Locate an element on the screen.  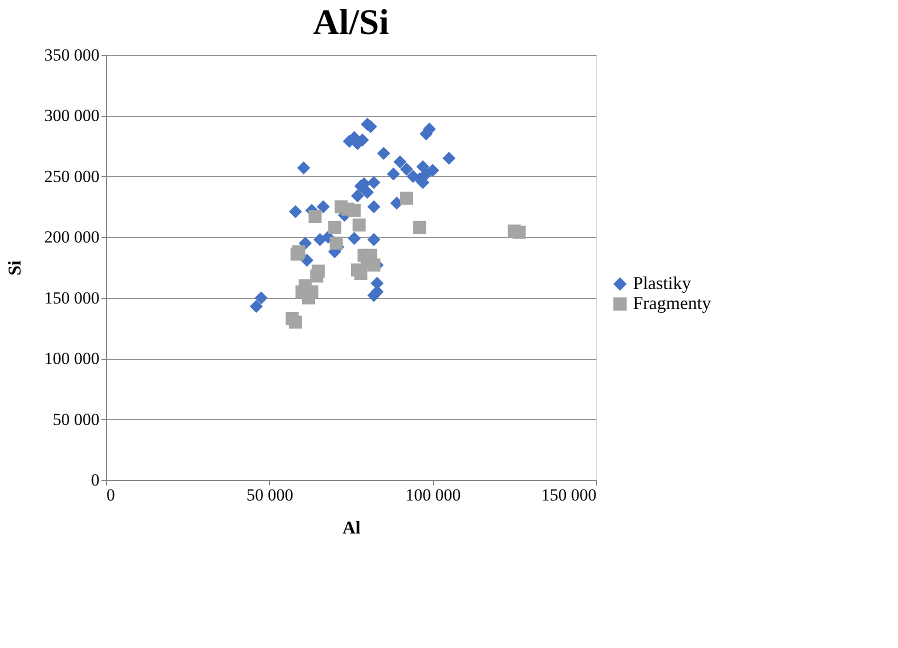
y-tick-label: 100 000 is located at coordinates (72, 358).